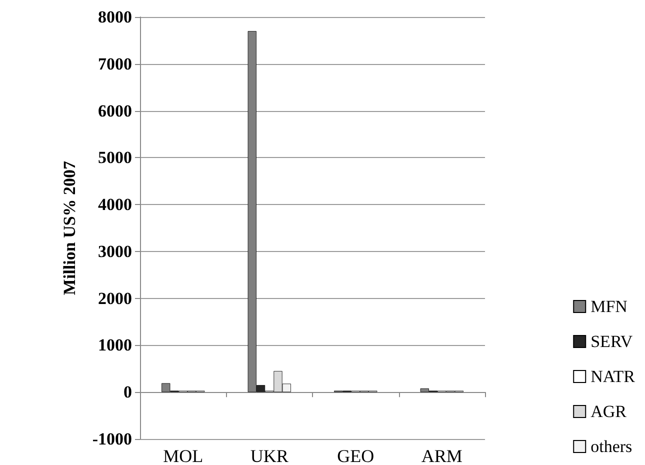 The height and width of the screenshot is (465, 645). Describe the element at coordinates (115, 110) in the screenshot. I see `y-tick-label: 6000` at that location.